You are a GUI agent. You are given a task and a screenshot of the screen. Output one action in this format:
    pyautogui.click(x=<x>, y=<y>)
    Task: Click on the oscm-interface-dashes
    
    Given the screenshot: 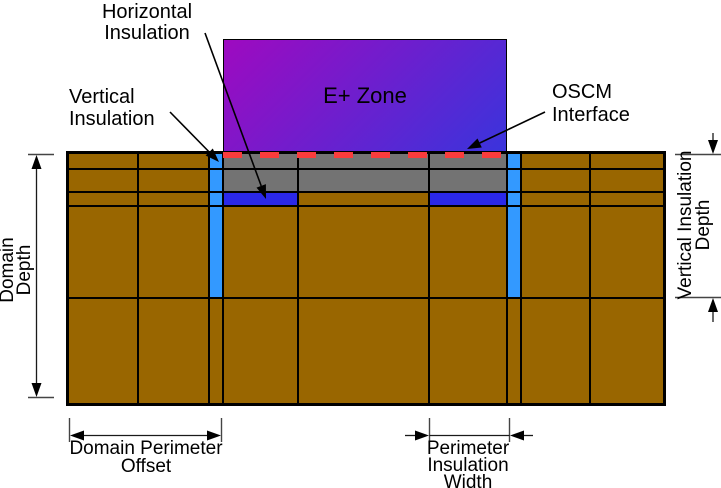 What is the action you would take?
    pyautogui.click(x=365, y=154)
    